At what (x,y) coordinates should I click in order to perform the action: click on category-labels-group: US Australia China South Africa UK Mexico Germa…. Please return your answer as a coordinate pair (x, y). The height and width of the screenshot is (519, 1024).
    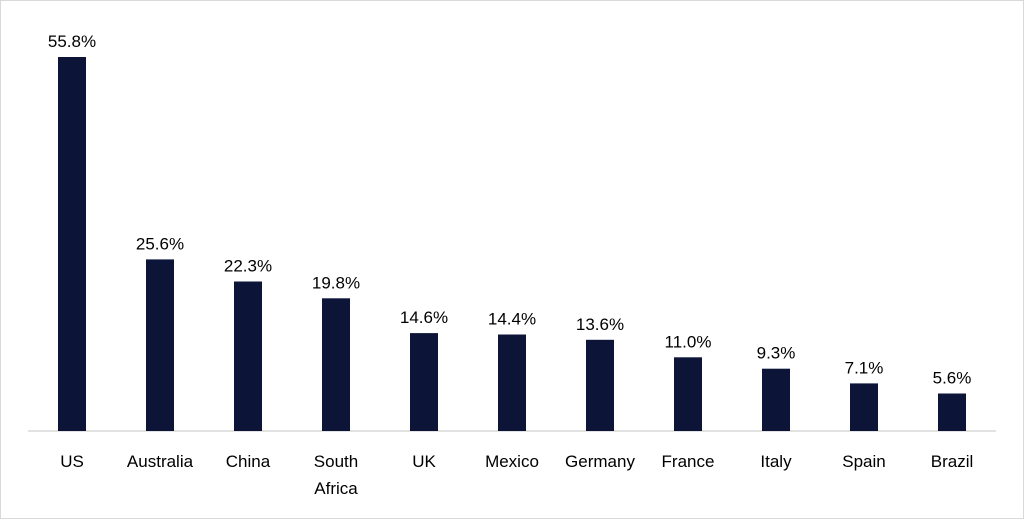
    Looking at the image, I should click on (516, 475).